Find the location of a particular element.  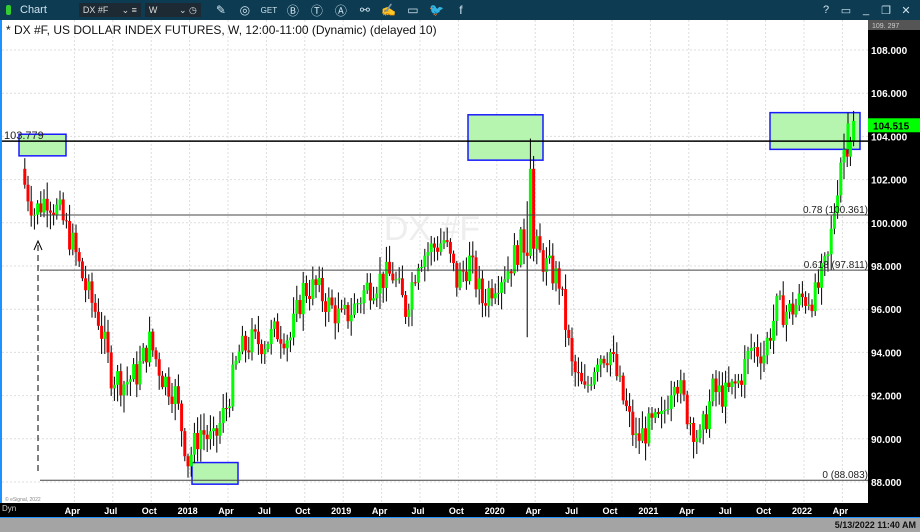

twitter-icon: 🐦 is located at coordinates (437, 10).